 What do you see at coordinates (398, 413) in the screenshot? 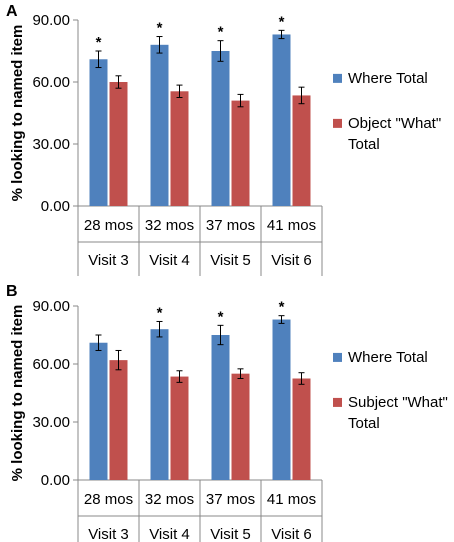
I see `legend-label: Subject "What" Total` at bounding box center [398, 413].